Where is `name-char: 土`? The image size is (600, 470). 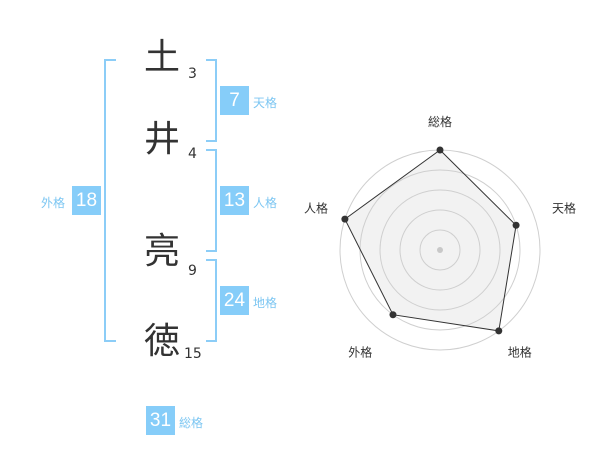
name-char: 土 is located at coordinates (161, 57).